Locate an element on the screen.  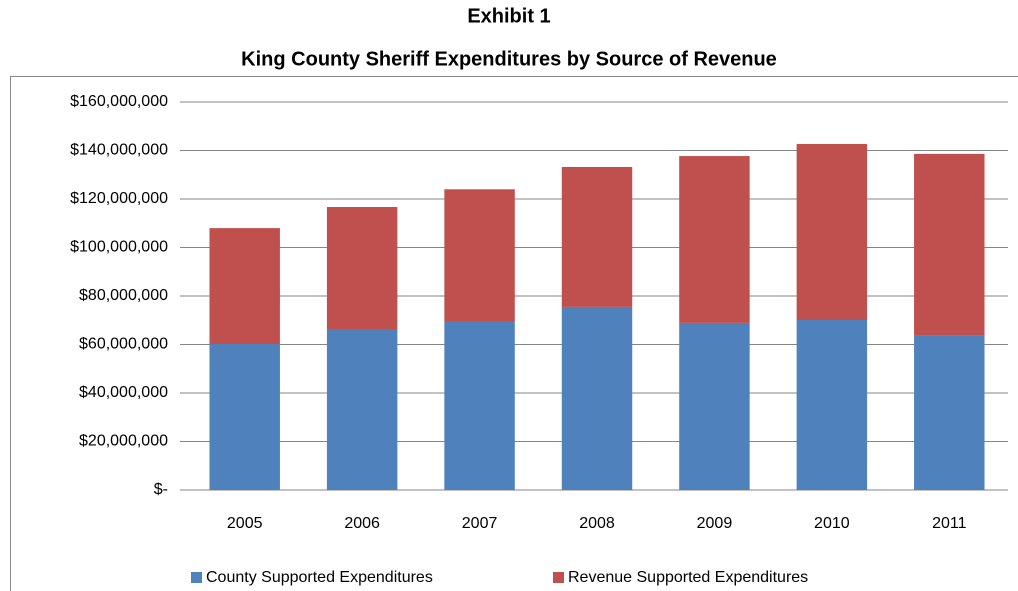
y-tick-label: $- is located at coordinates (161, 489).